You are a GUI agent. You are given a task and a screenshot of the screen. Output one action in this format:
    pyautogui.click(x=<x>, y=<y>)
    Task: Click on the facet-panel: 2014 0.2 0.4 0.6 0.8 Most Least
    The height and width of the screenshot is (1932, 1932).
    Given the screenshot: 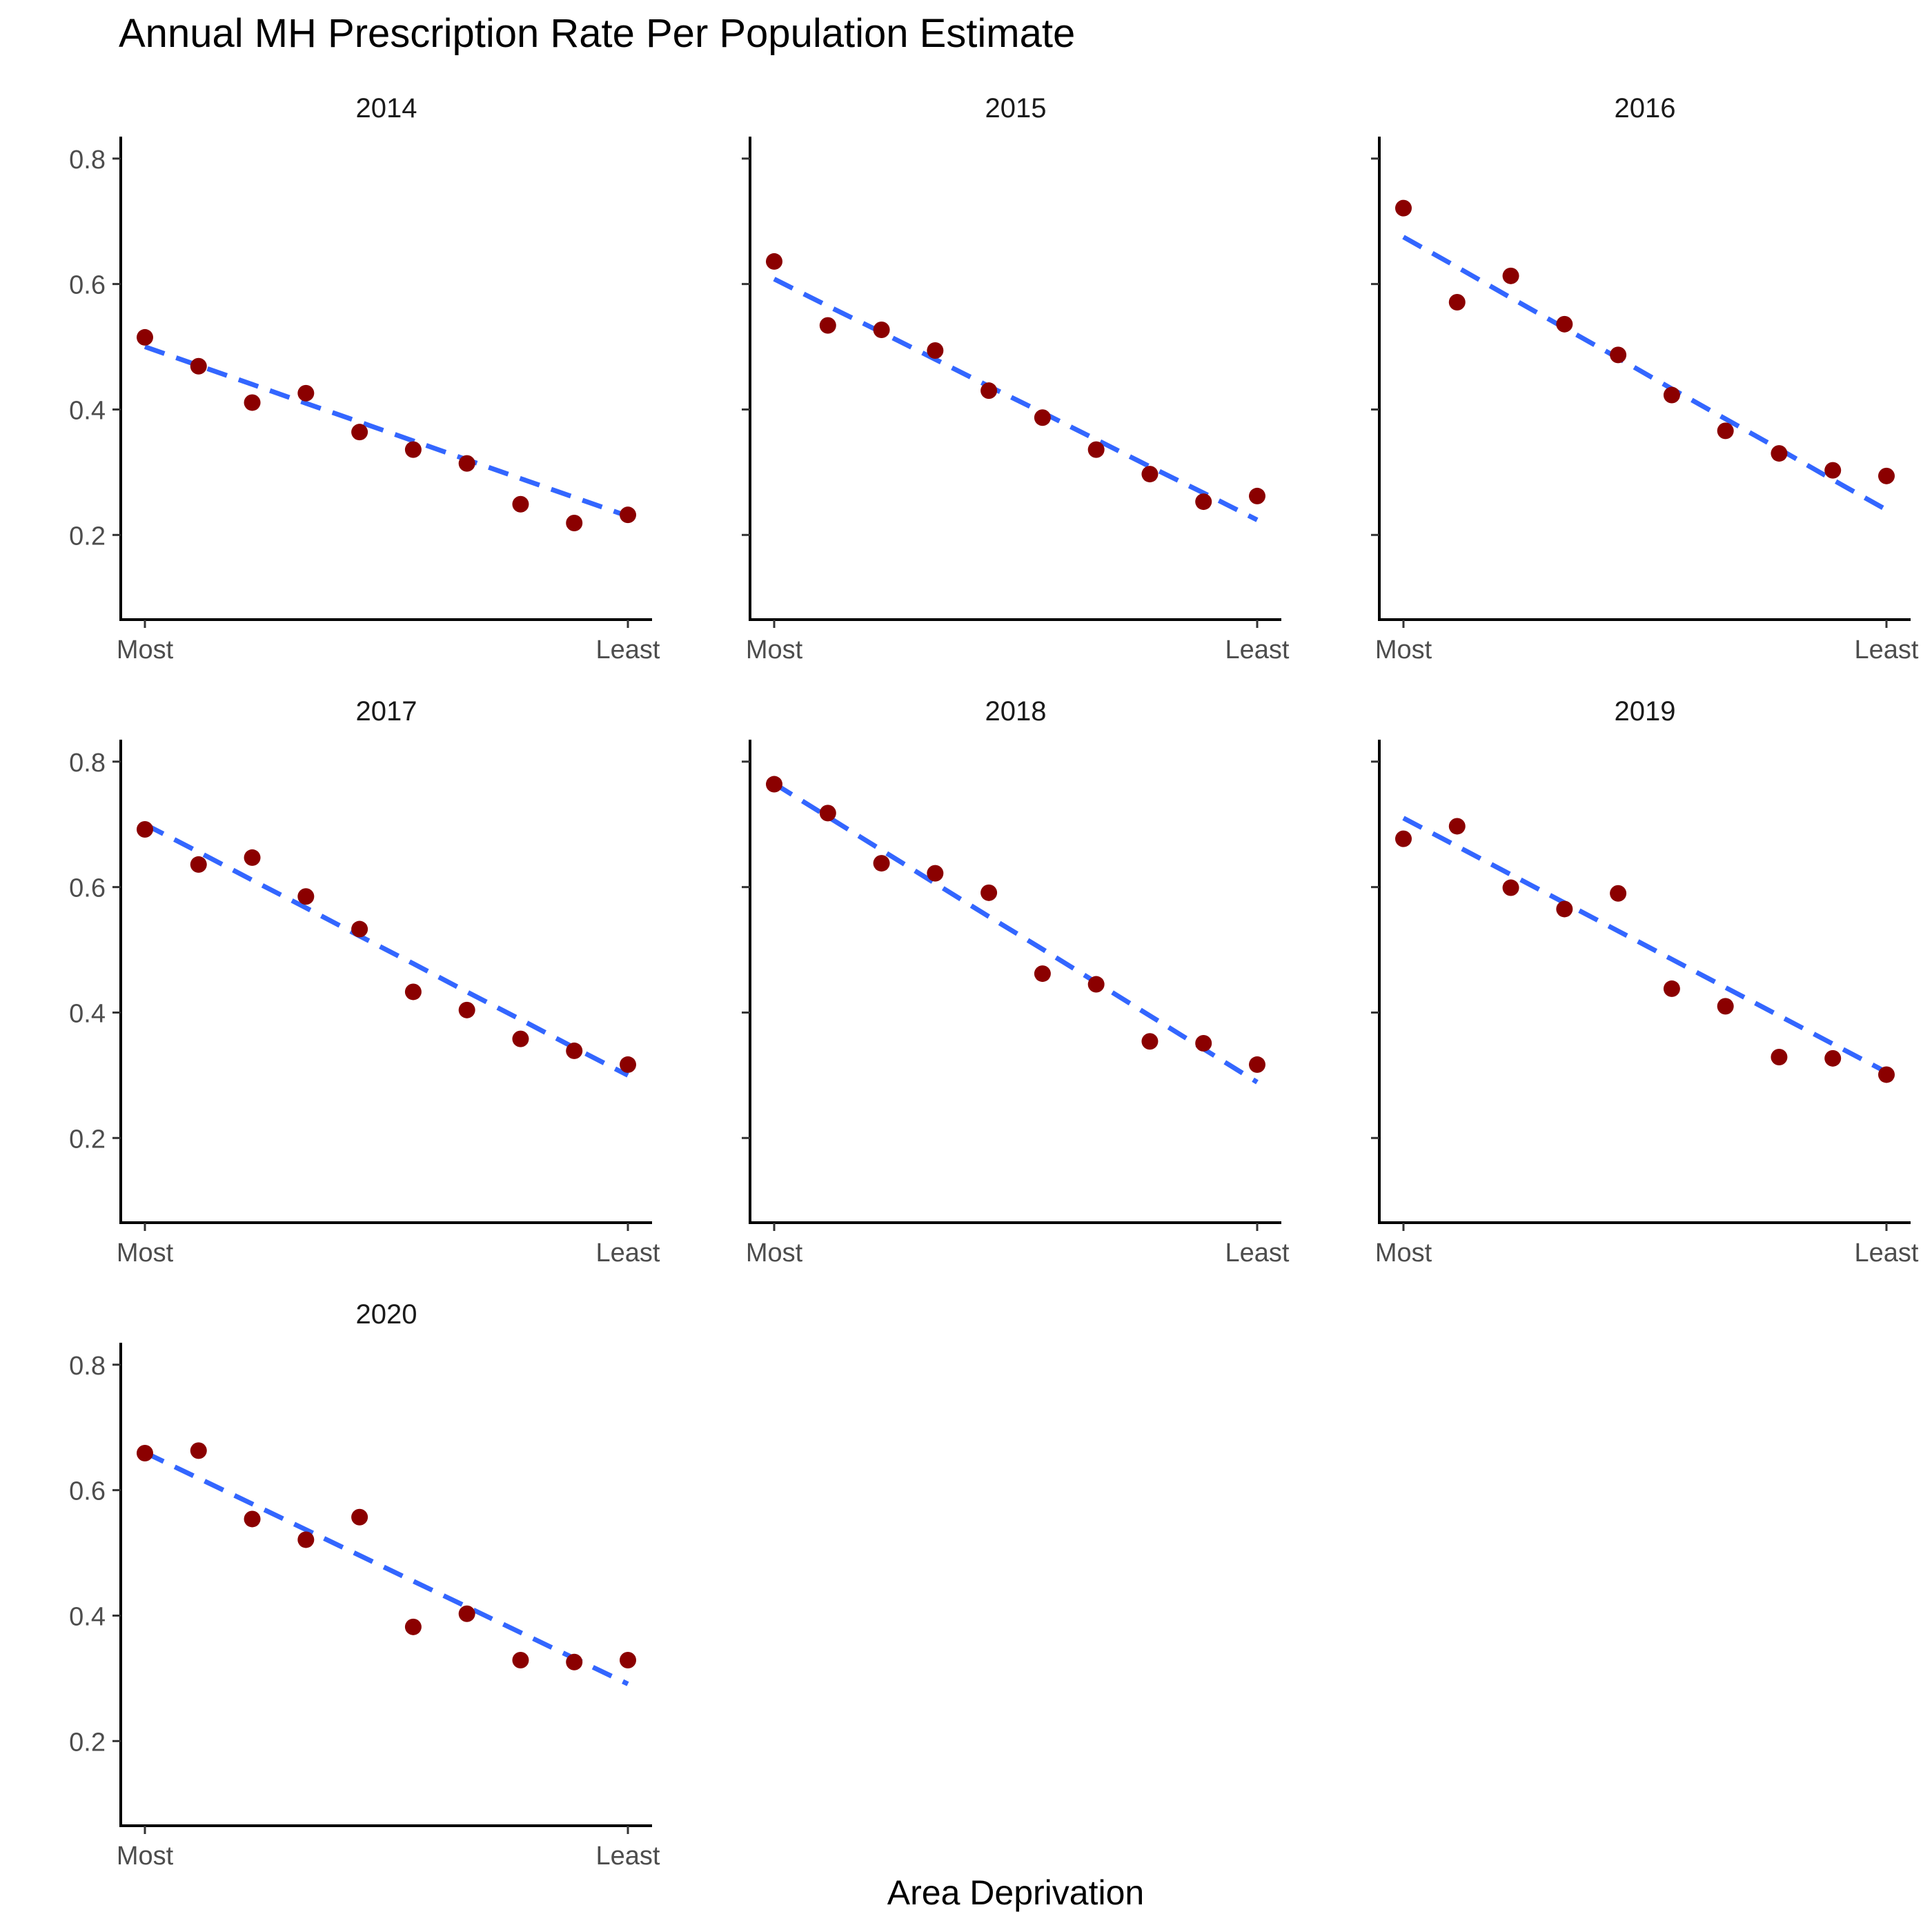 What is the action you would take?
    pyautogui.click(x=364, y=378)
    